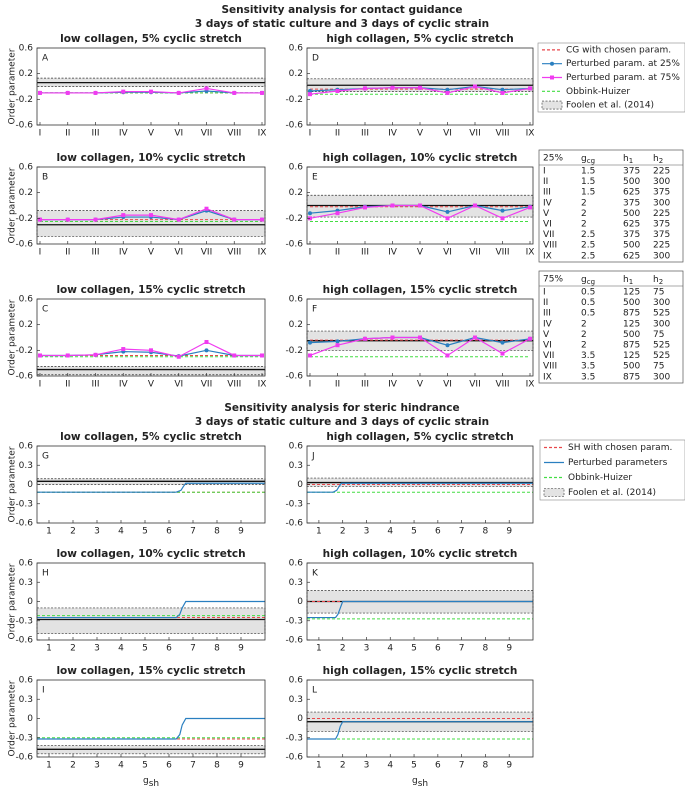  Describe the element at coordinates (73, 649) in the screenshot. I see `x-tick-label: 2` at that location.